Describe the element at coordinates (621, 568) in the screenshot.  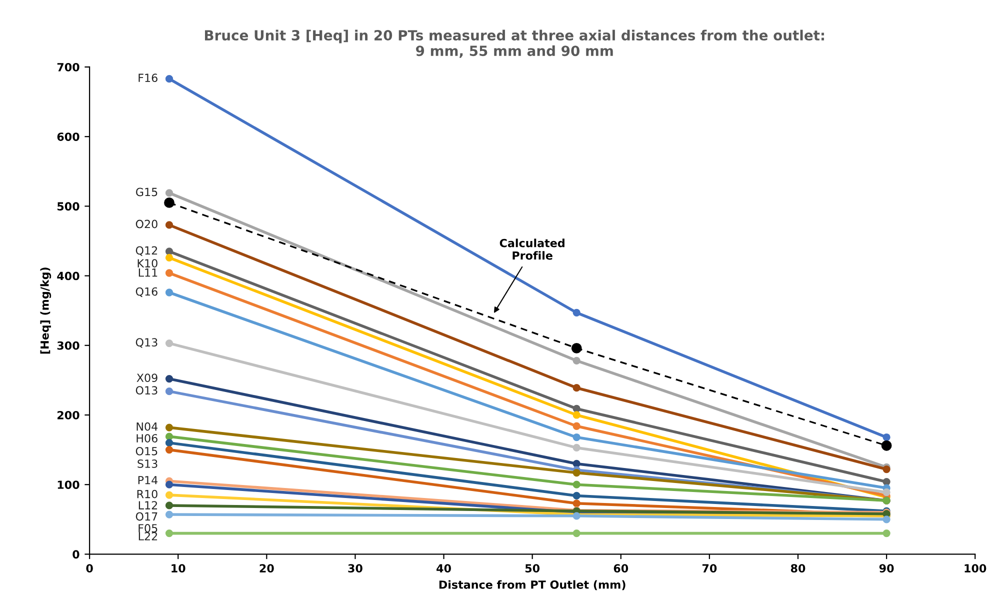
I see `x-tick-label: 60` at that location.